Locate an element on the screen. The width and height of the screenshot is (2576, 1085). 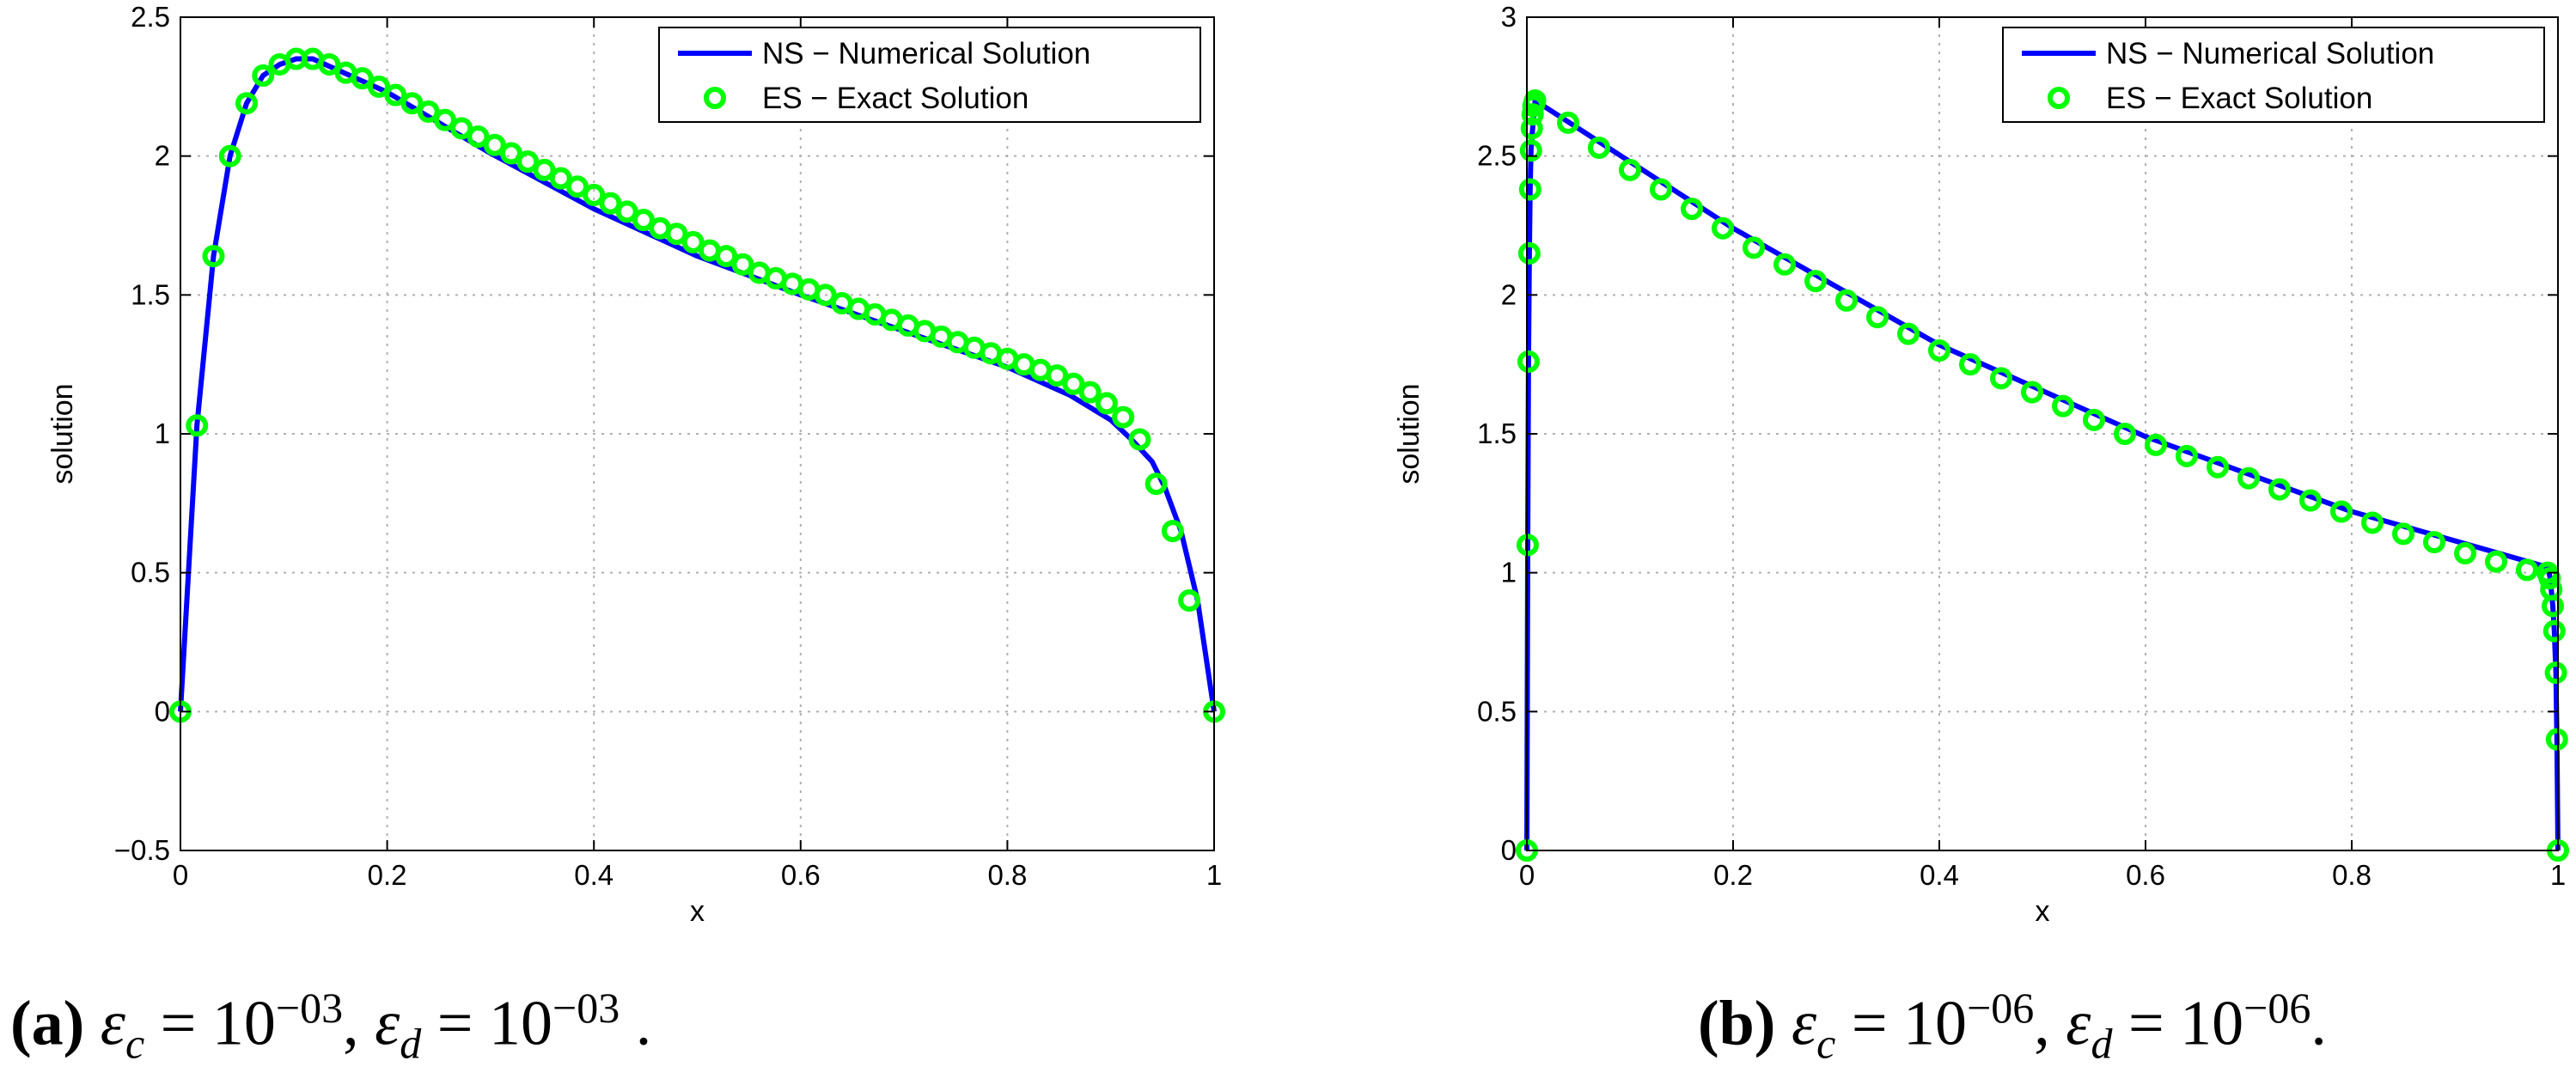
caption-a-exp-c: −03 is located at coordinates (309, 1008).